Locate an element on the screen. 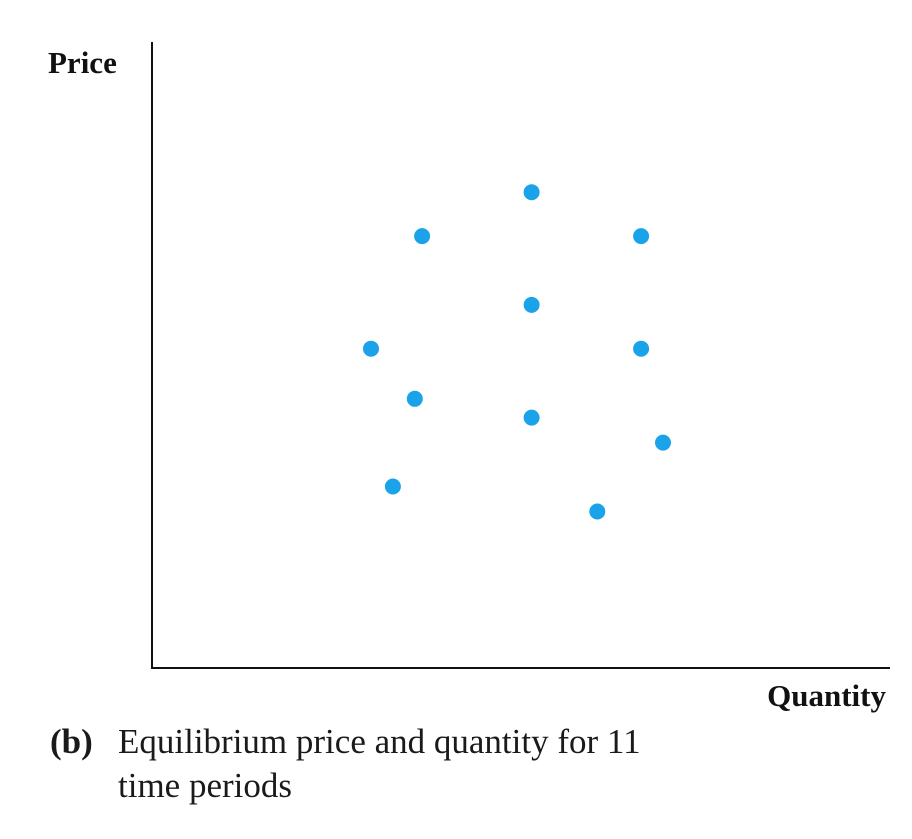 This screenshot has height=839, width=912. caption-text-2: time periods is located at coordinates (205, 785).